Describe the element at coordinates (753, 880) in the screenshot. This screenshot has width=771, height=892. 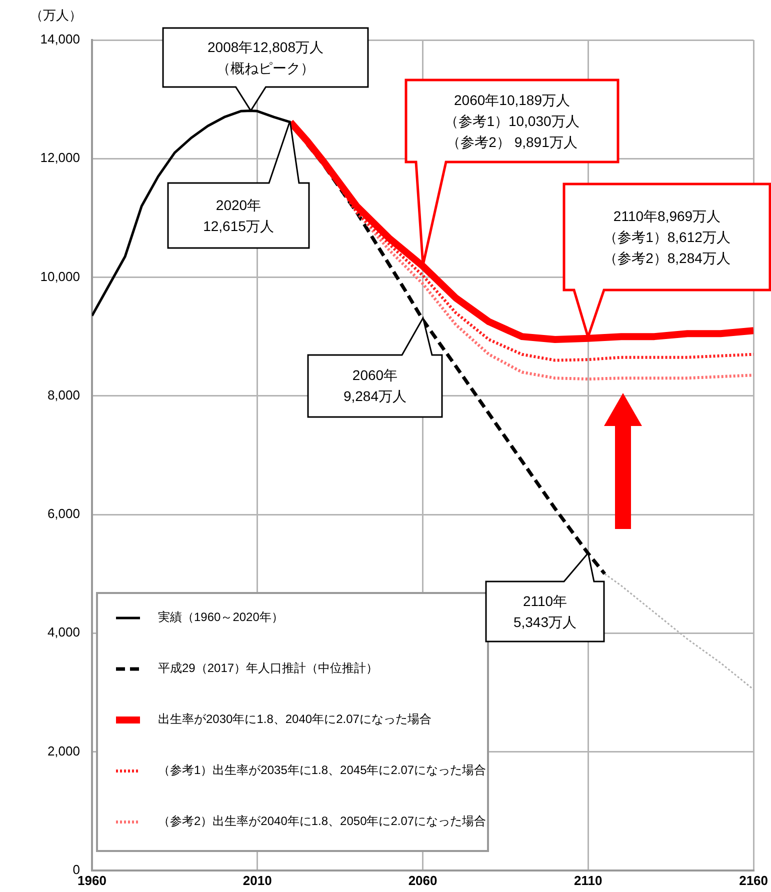
I see `x-tick-label: 2160` at that location.